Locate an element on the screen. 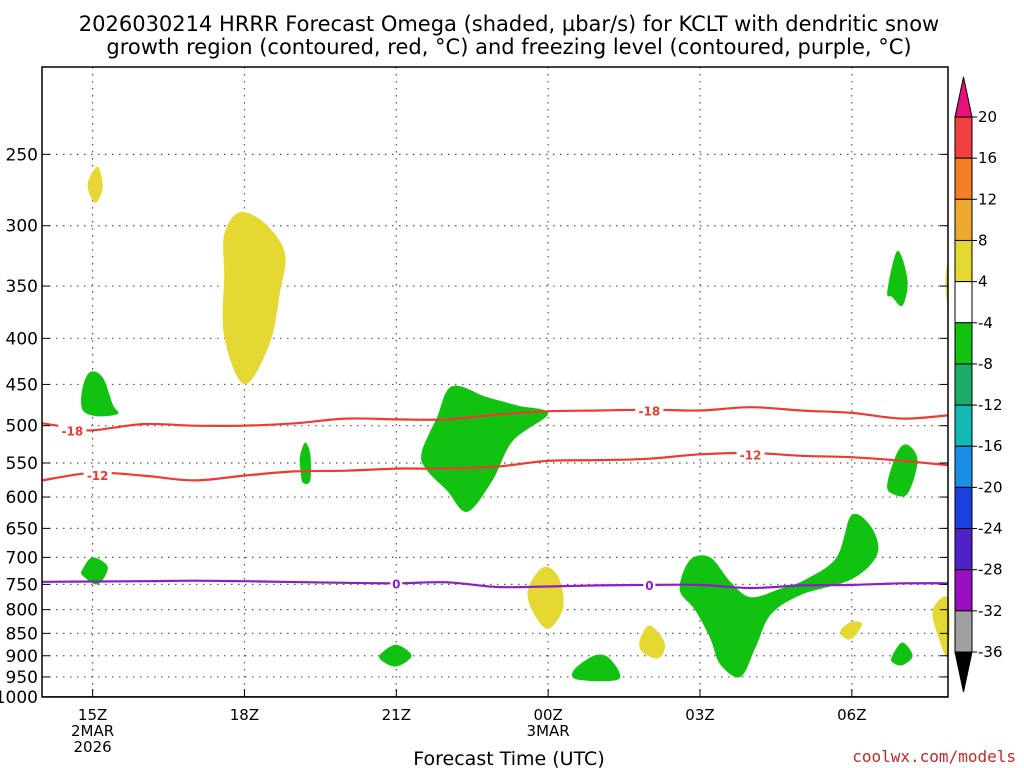  y-tick-label: 650 is located at coordinates (22, 529).